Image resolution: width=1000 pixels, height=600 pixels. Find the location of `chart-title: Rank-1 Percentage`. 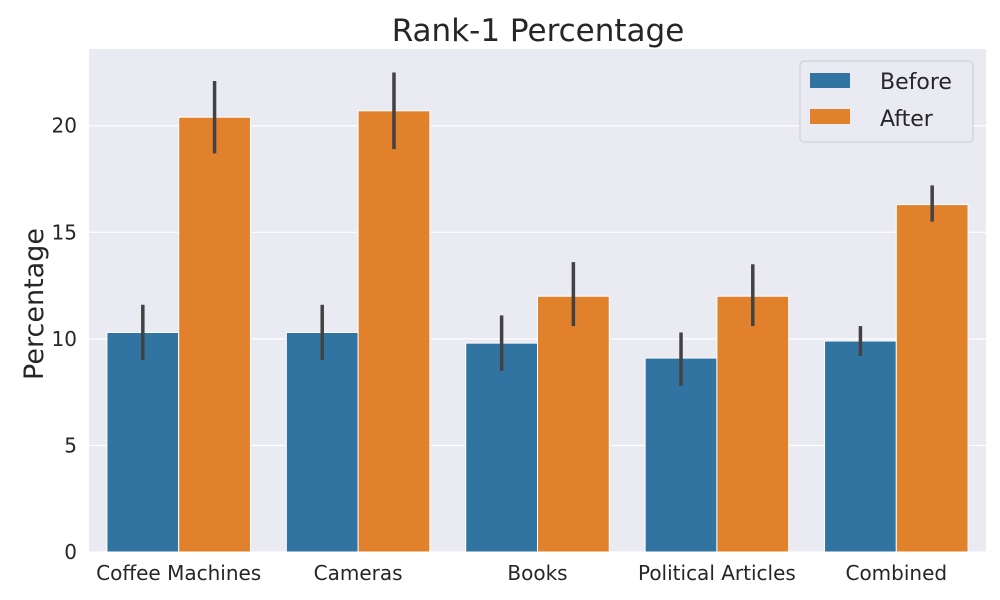

chart-title: Rank-1 Percentage is located at coordinates (538, 31).